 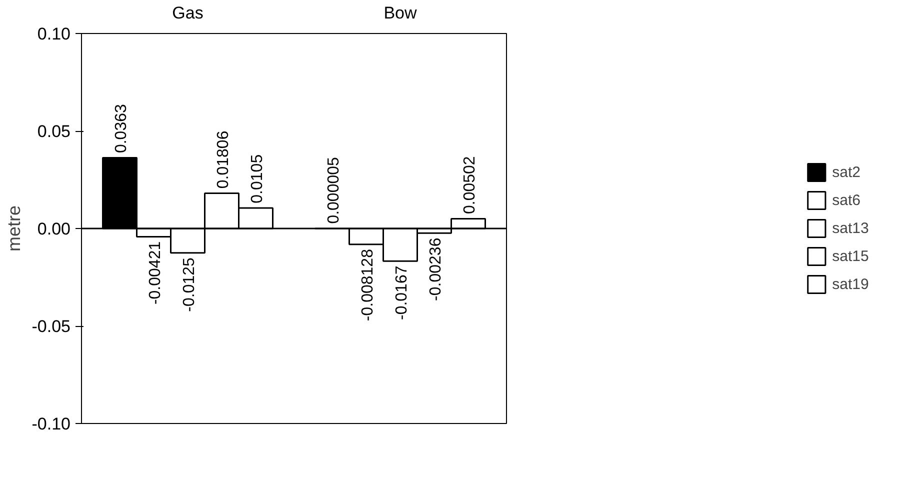 I want to click on data-label: -0.008128, so click(x=367, y=285).